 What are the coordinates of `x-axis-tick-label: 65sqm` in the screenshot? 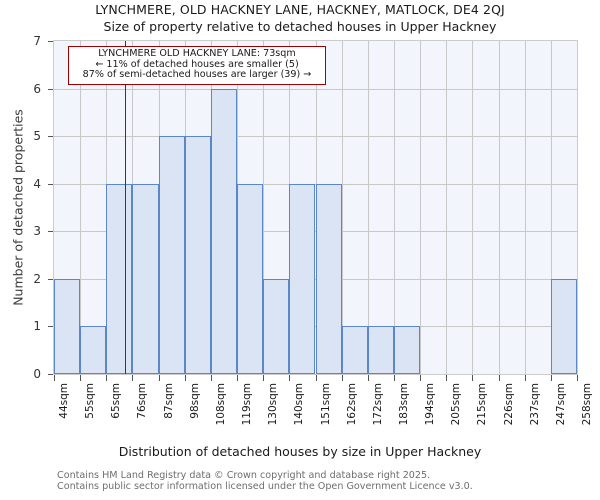 It's located at (116, 401).